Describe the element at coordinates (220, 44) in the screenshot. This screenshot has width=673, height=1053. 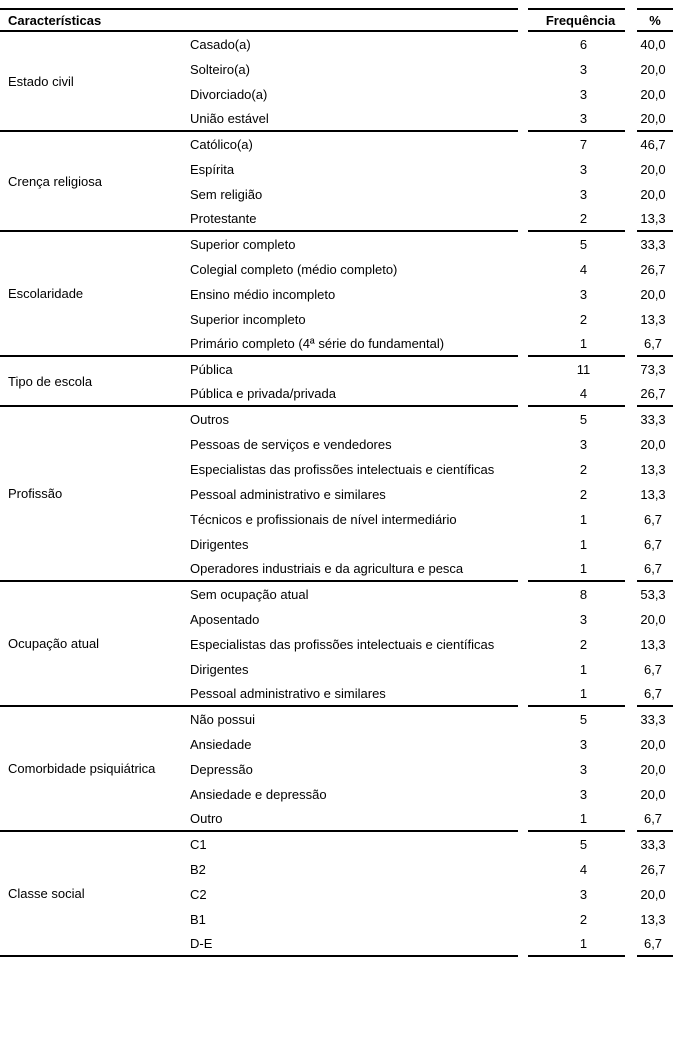
I see `item-label-cell: Casado(a)` at that location.